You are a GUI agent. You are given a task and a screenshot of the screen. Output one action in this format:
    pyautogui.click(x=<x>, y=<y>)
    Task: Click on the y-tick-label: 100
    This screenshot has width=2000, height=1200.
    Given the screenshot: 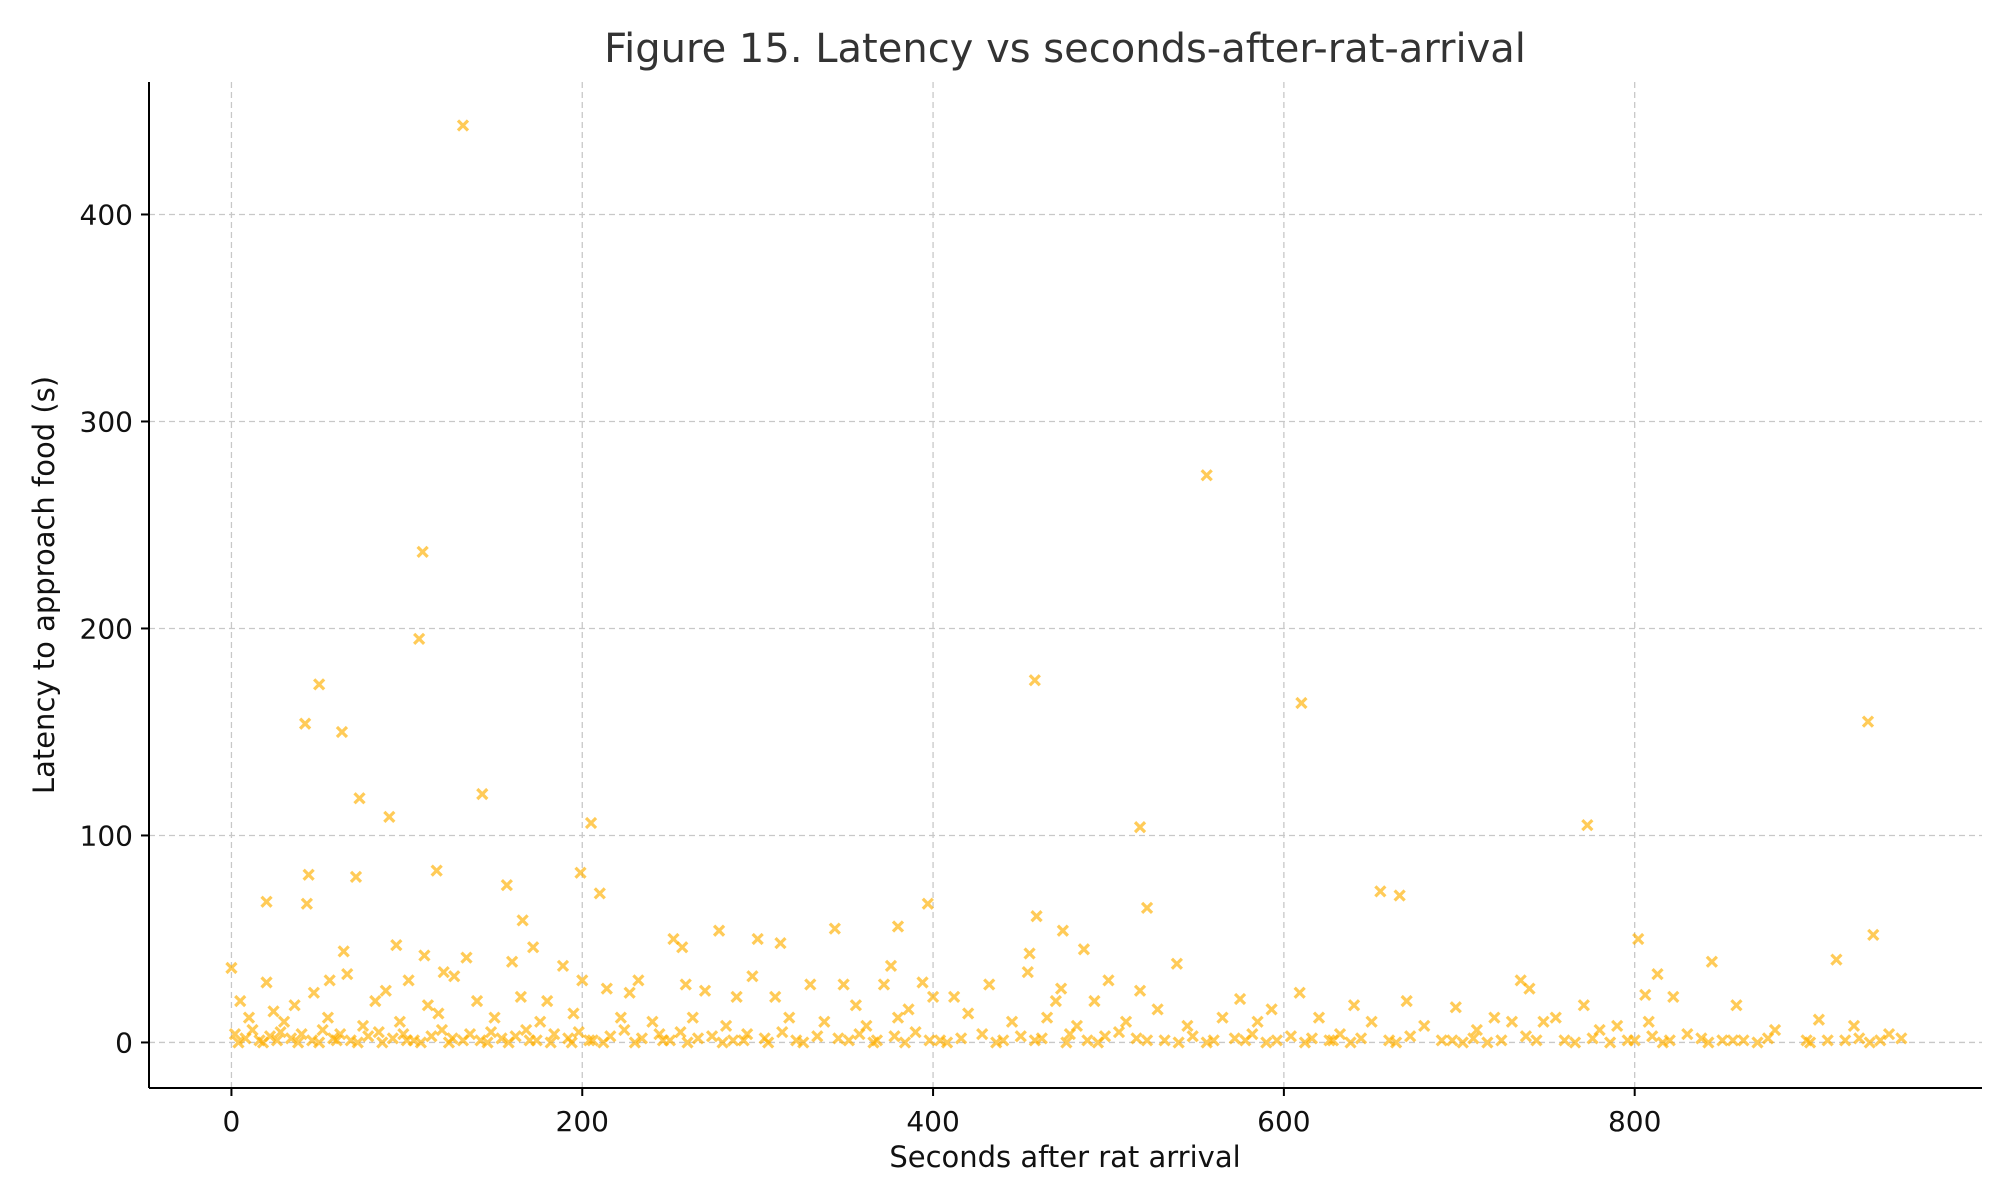 What is the action you would take?
    pyautogui.click(x=106, y=835)
    